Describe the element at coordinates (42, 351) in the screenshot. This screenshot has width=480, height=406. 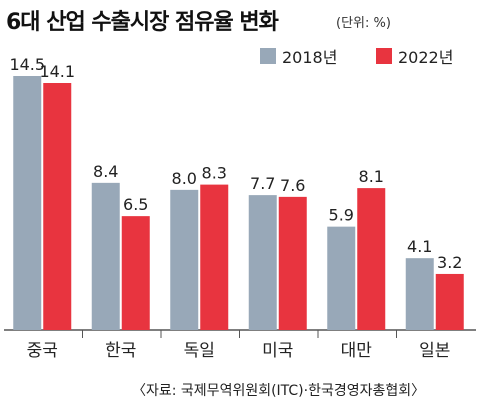
I see `category-label-0: 중국` at that location.